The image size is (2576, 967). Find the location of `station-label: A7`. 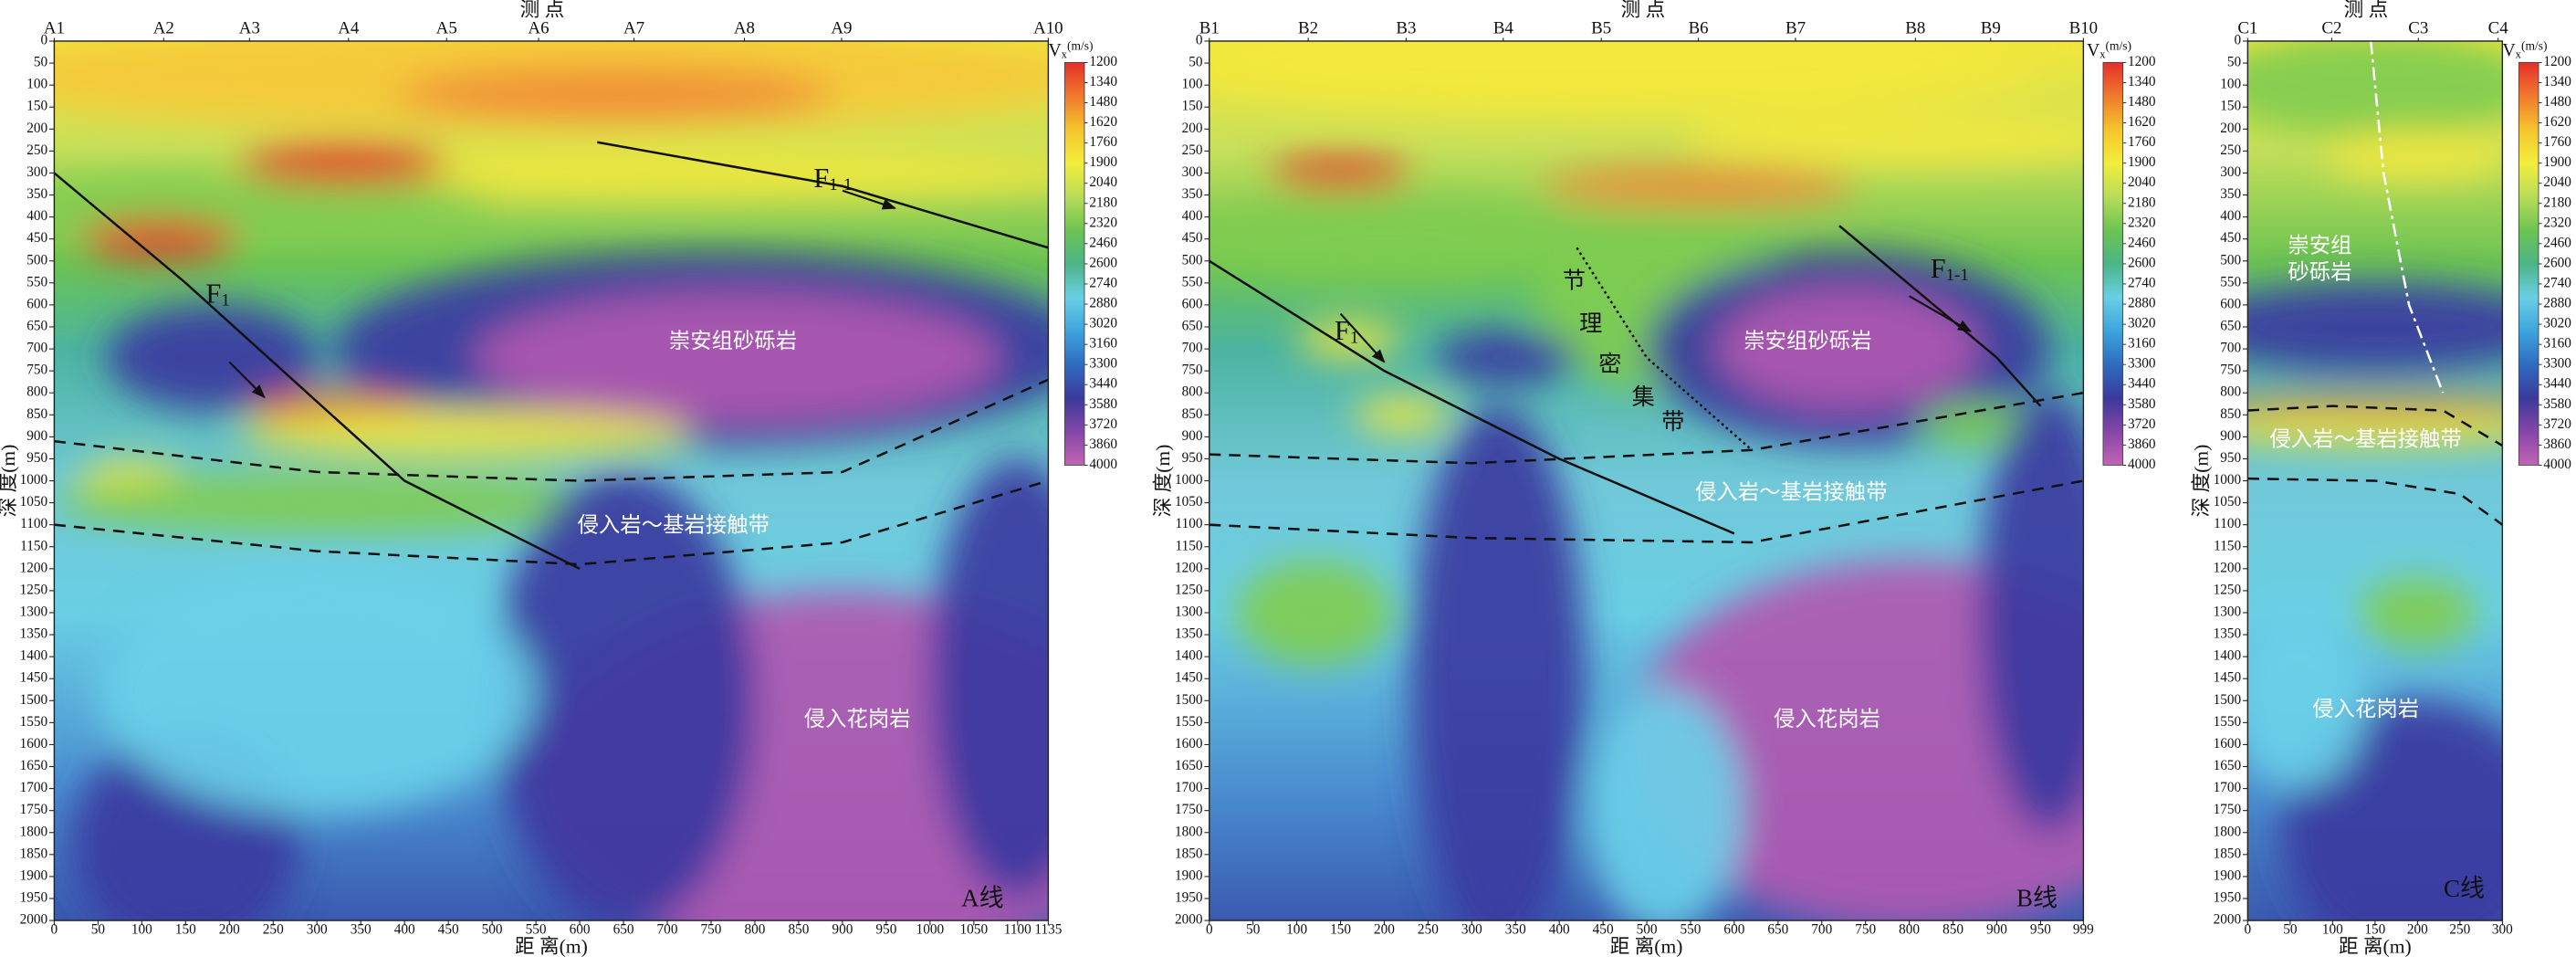

station-label: A7 is located at coordinates (633, 28).